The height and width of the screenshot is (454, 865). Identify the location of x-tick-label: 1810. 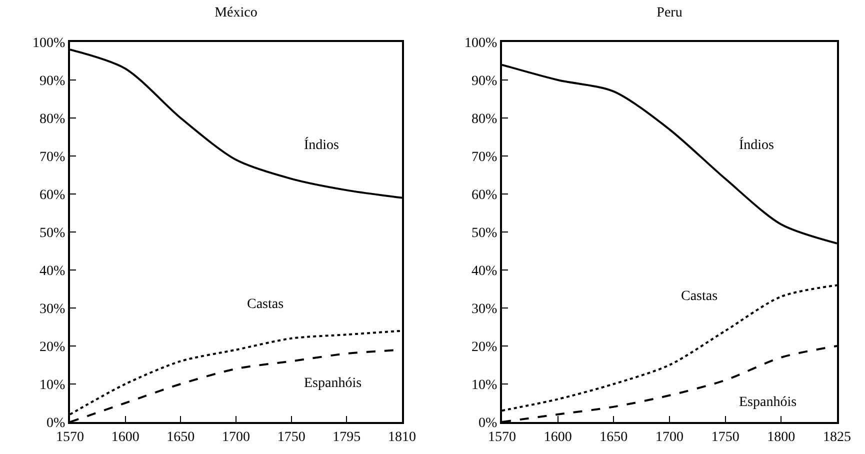
(402, 437).